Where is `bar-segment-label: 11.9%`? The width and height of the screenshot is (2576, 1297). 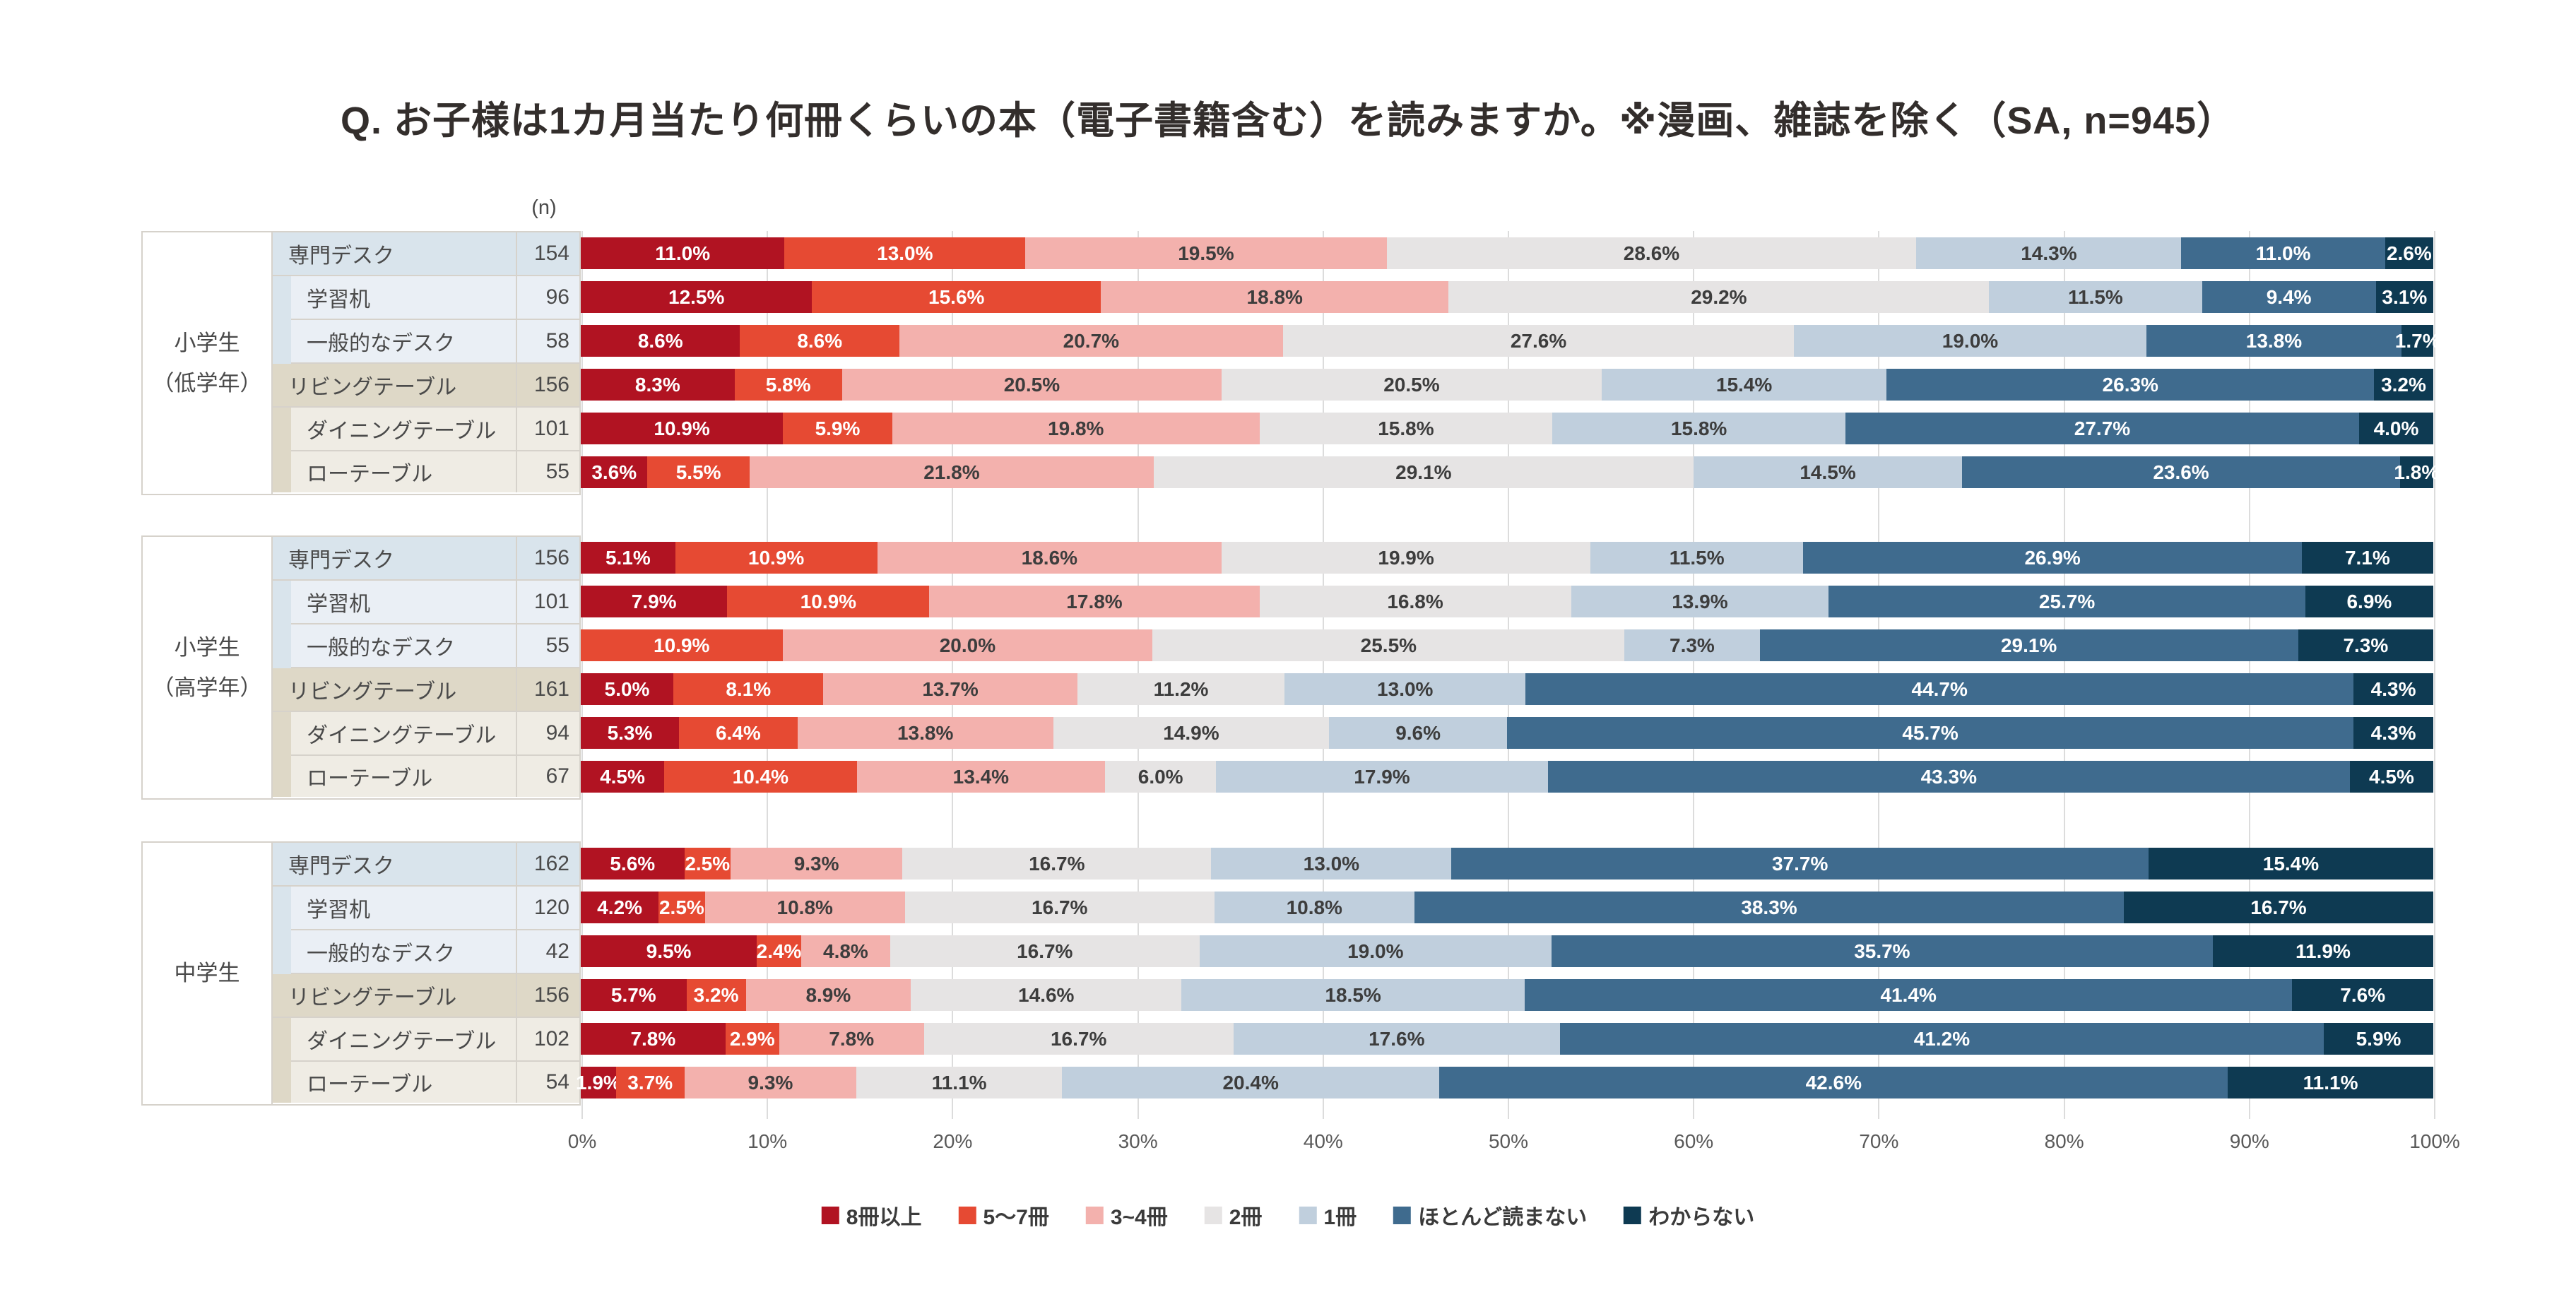 bar-segment-label: 11.9% is located at coordinates (2323, 951).